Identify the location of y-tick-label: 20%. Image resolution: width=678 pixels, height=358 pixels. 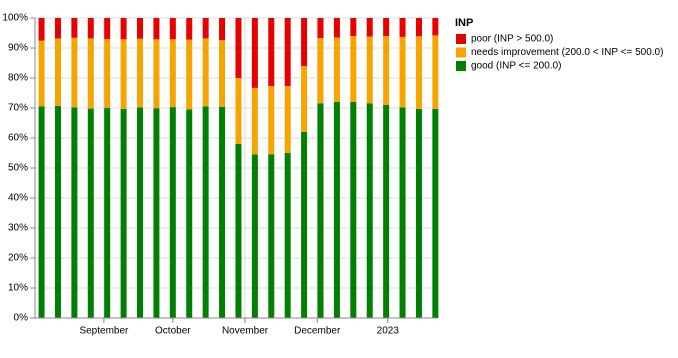
(18, 258).